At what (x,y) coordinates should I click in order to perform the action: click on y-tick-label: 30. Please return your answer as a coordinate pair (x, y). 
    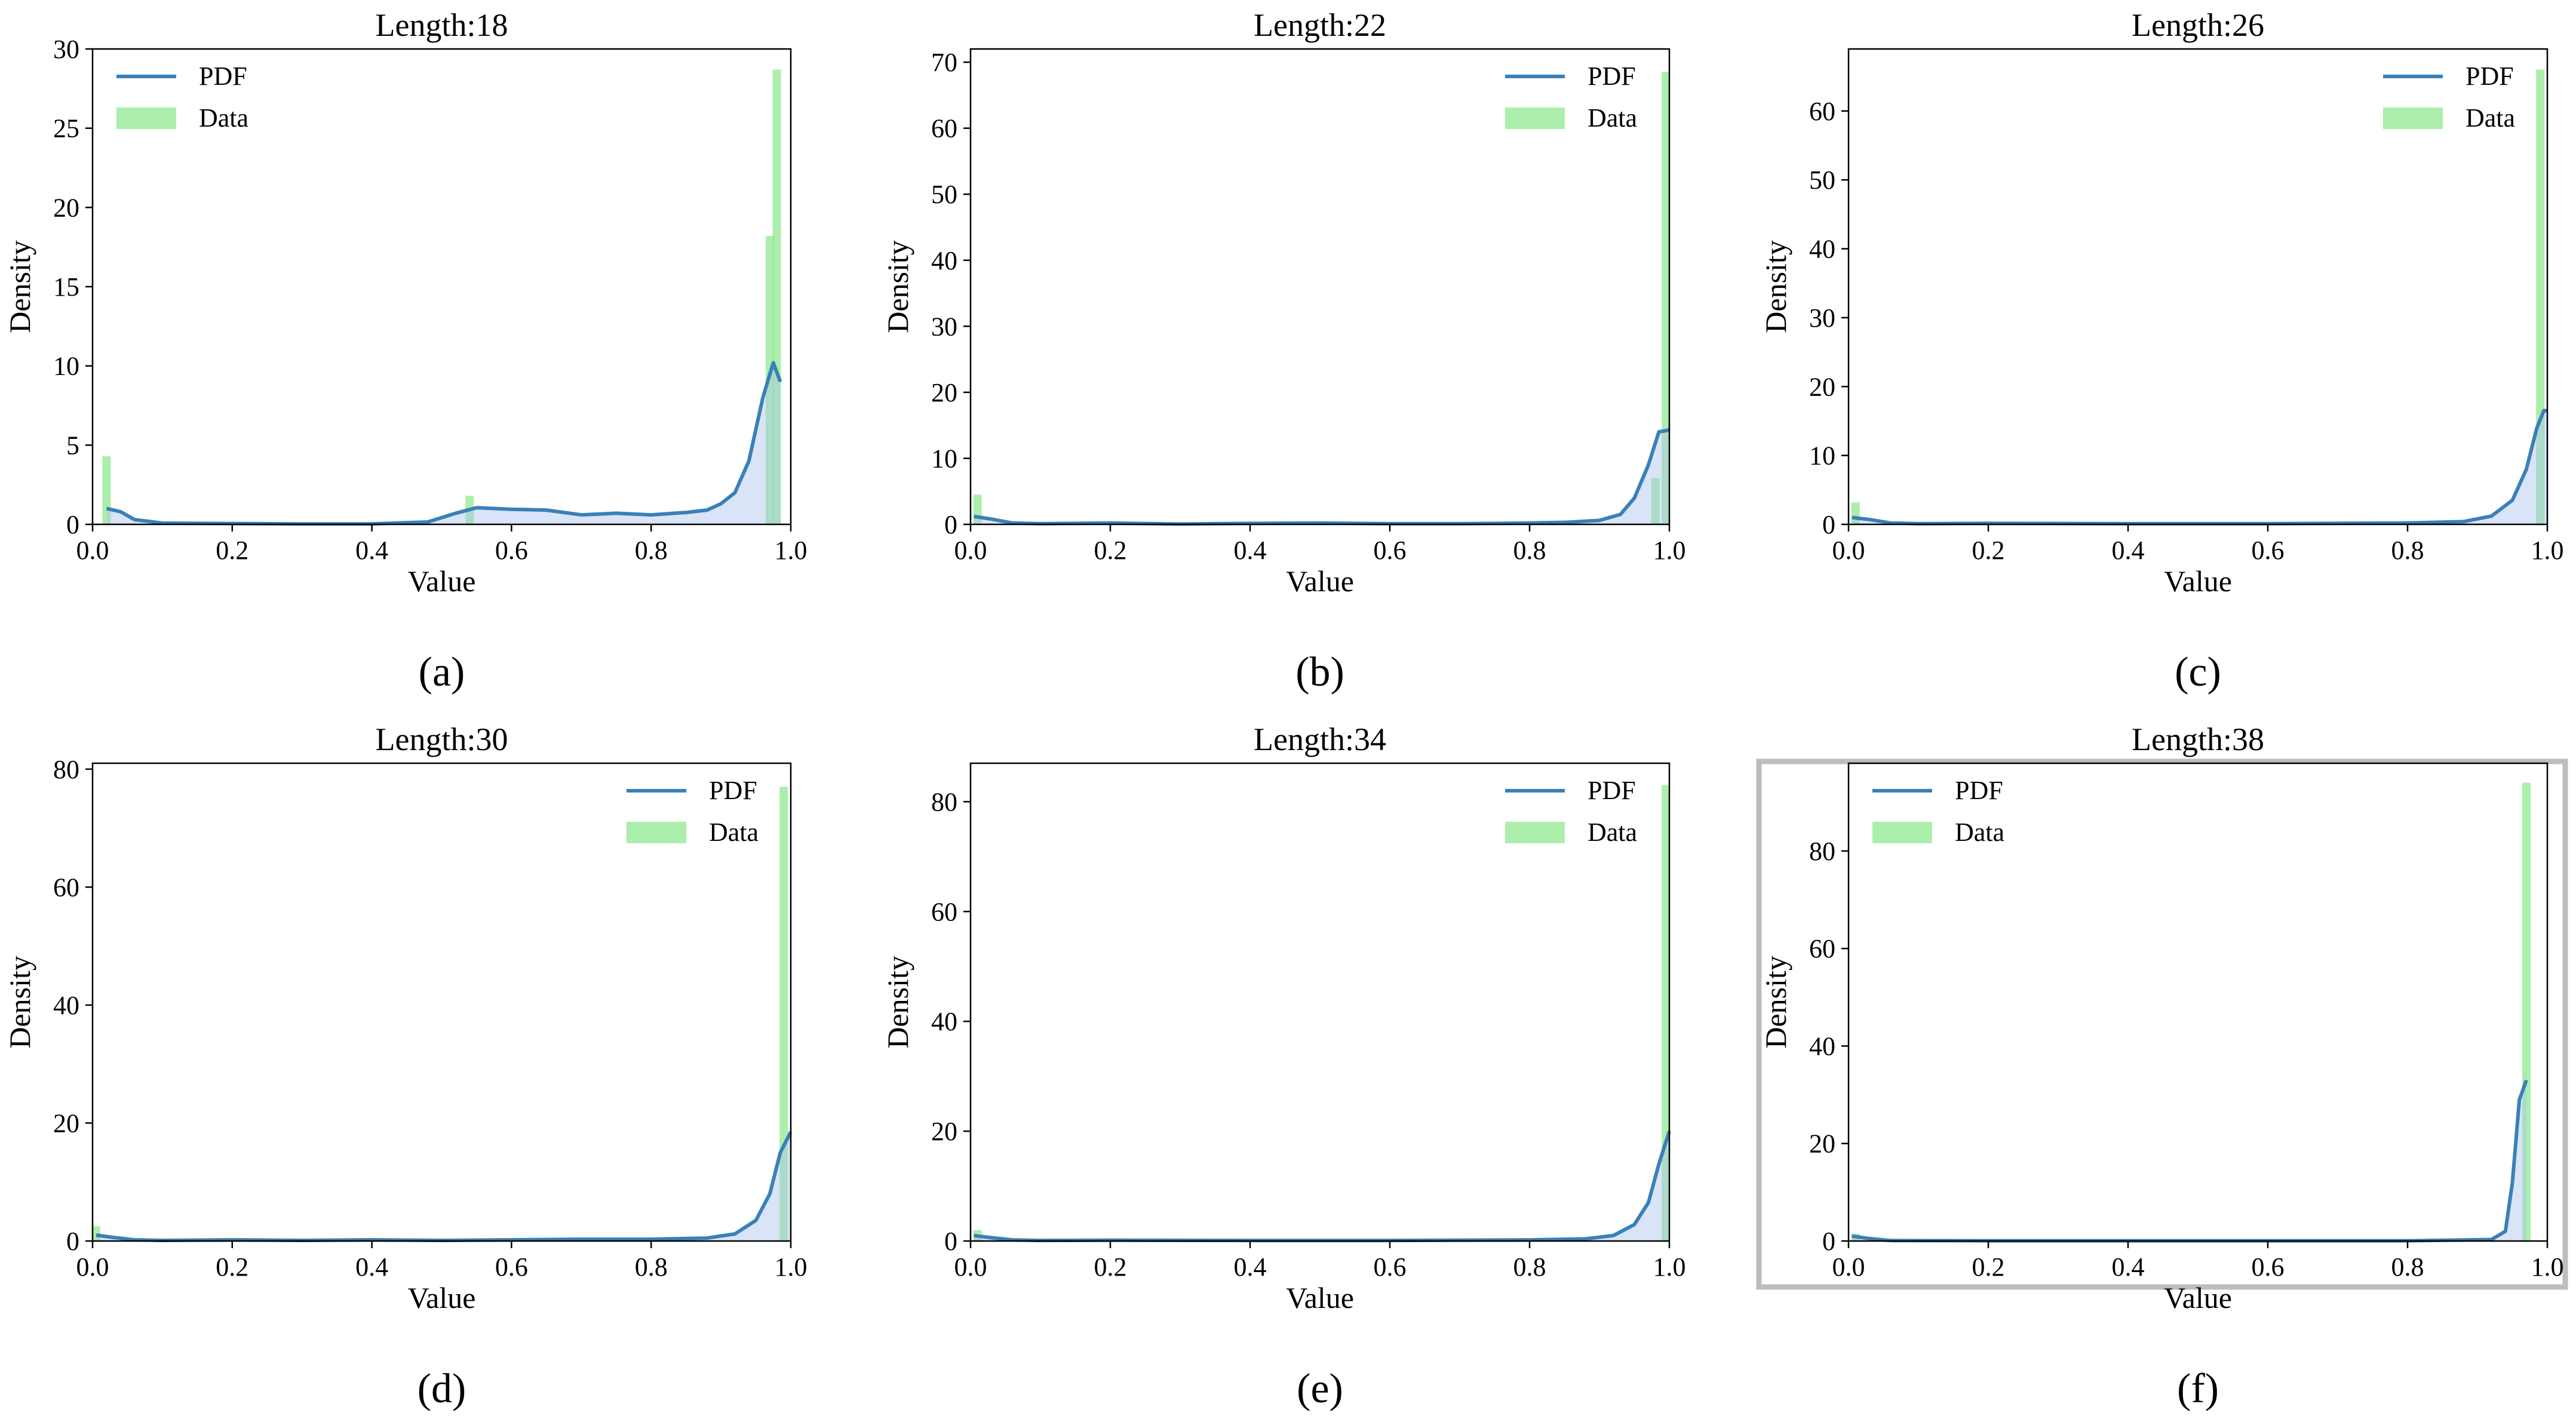
    Looking at the image, I should click on (944, 326).